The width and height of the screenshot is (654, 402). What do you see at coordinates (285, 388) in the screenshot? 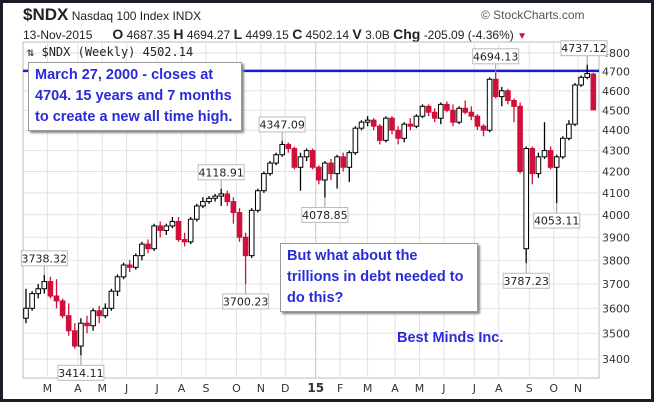
I see `x-tick-label: D` at bounding box center [285, 388].